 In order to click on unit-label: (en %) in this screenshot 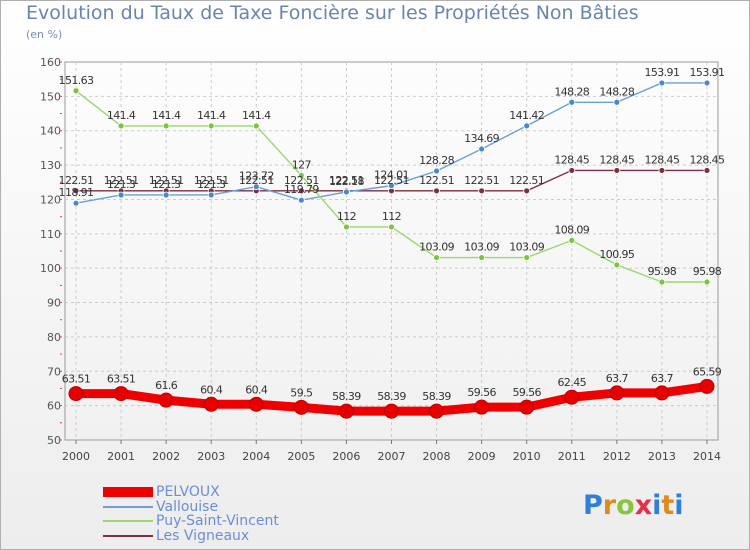, I will do `click(44, 34)`.